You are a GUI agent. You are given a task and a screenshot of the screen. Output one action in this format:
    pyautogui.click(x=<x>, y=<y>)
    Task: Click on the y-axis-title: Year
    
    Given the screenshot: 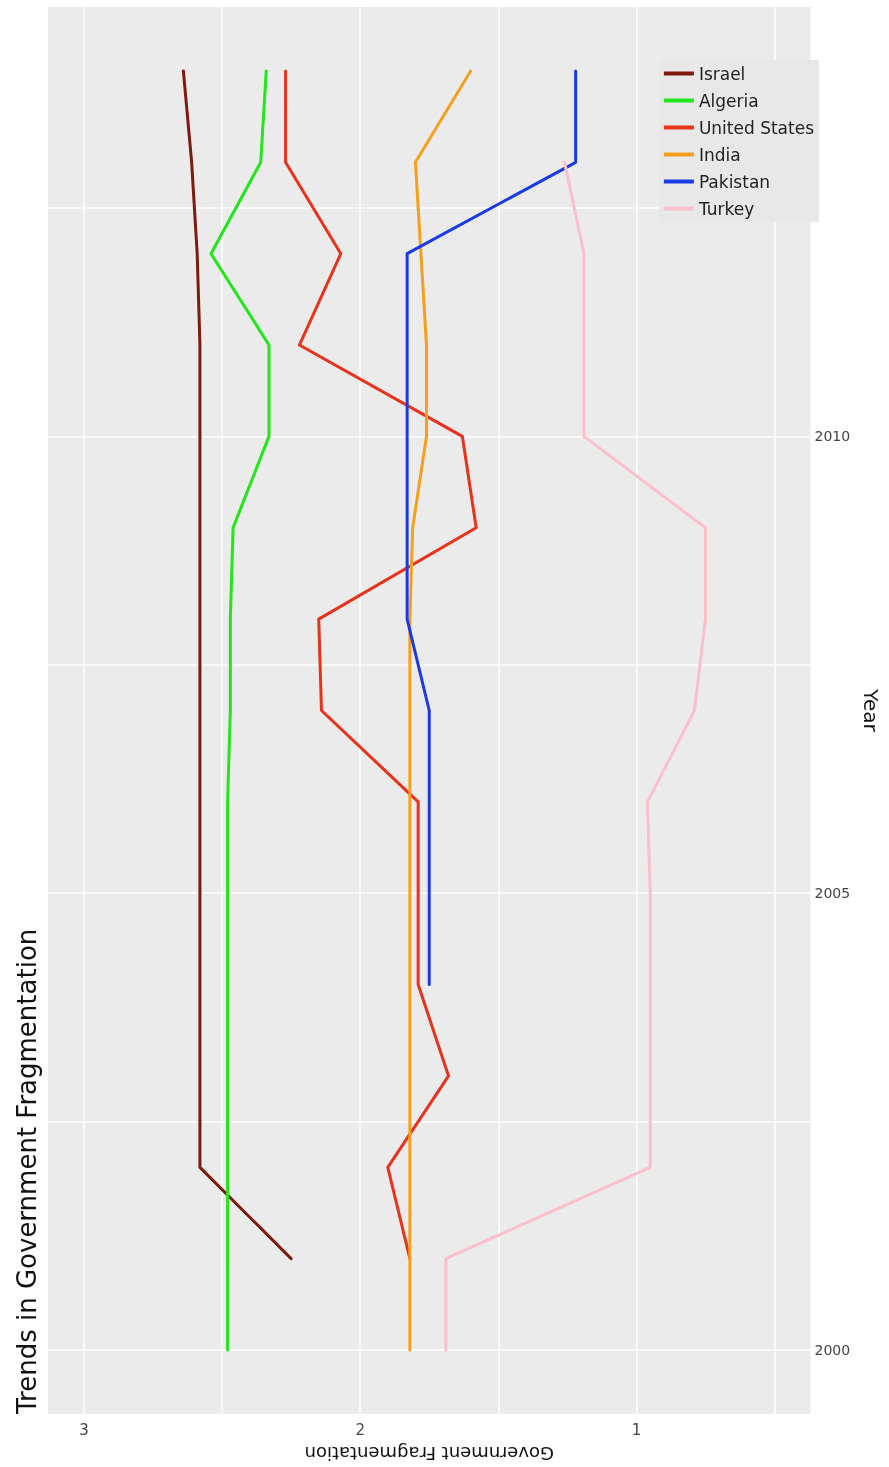 What is the action you would take?
    pyautogui.click(x=871, y=710)
    